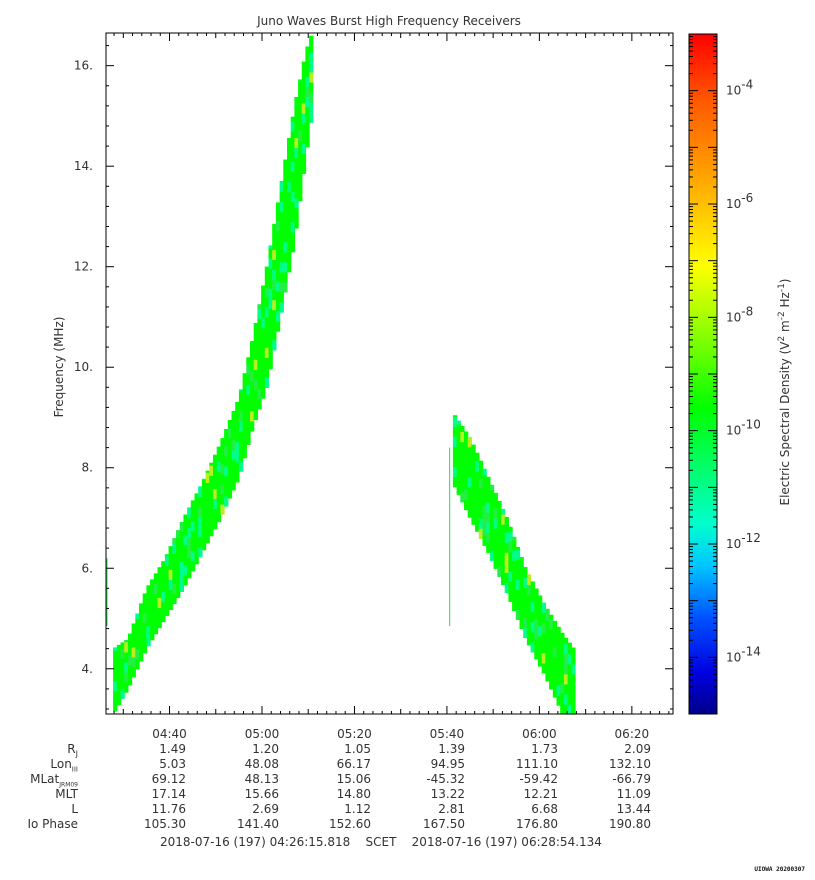 The width and height of the screenshot is (815, 880). Describe the element at coordinates (261, 764) in the screenshot. I see `eph-value: 48.08` at that location.